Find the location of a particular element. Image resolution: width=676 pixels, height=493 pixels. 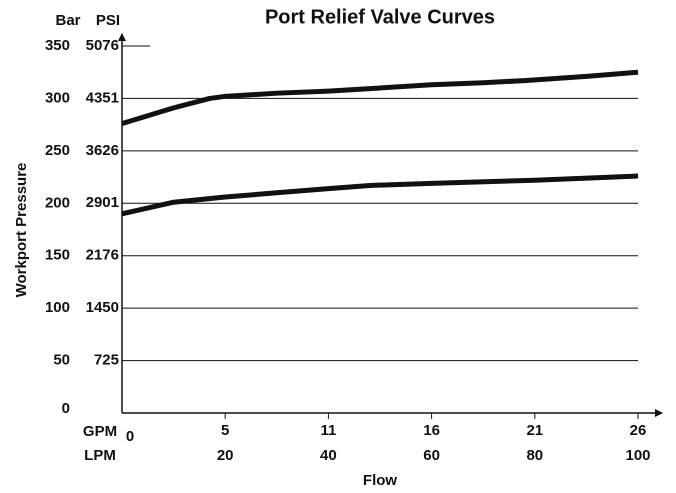

y-tick-label: 150 is located at coordinates (57, 255).